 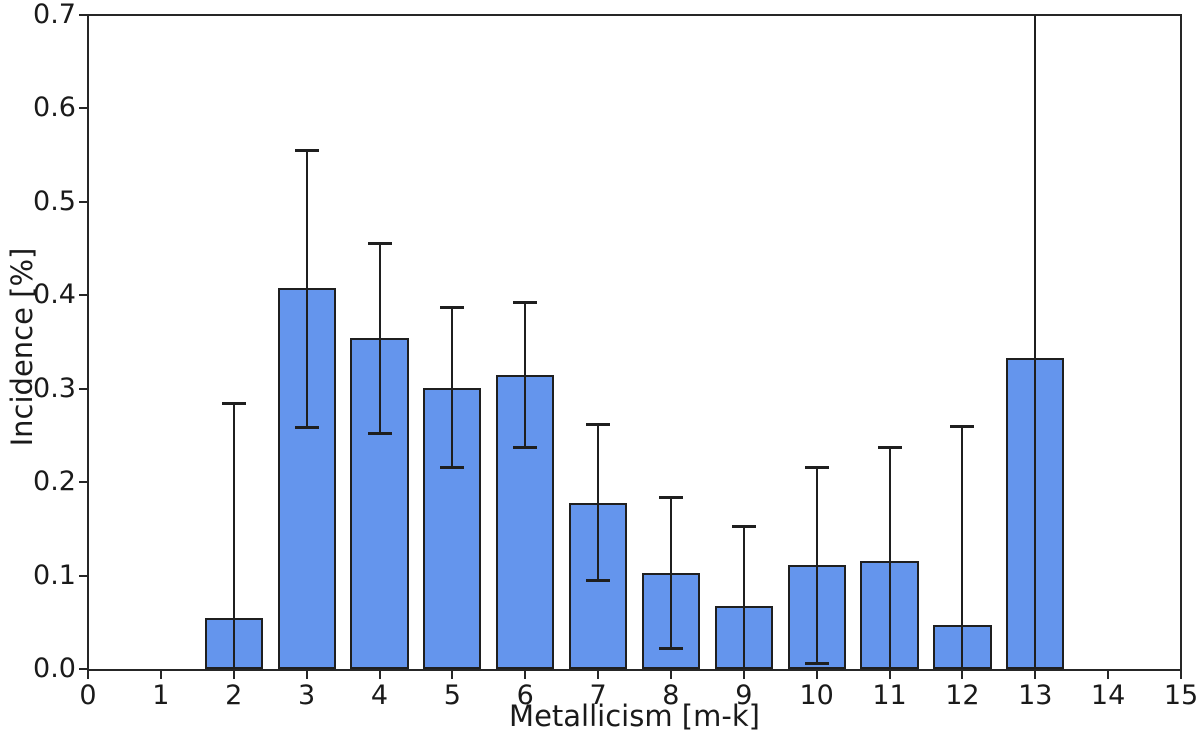 I want to click on x-tick-label: 14, so click(x=1108, y=695).